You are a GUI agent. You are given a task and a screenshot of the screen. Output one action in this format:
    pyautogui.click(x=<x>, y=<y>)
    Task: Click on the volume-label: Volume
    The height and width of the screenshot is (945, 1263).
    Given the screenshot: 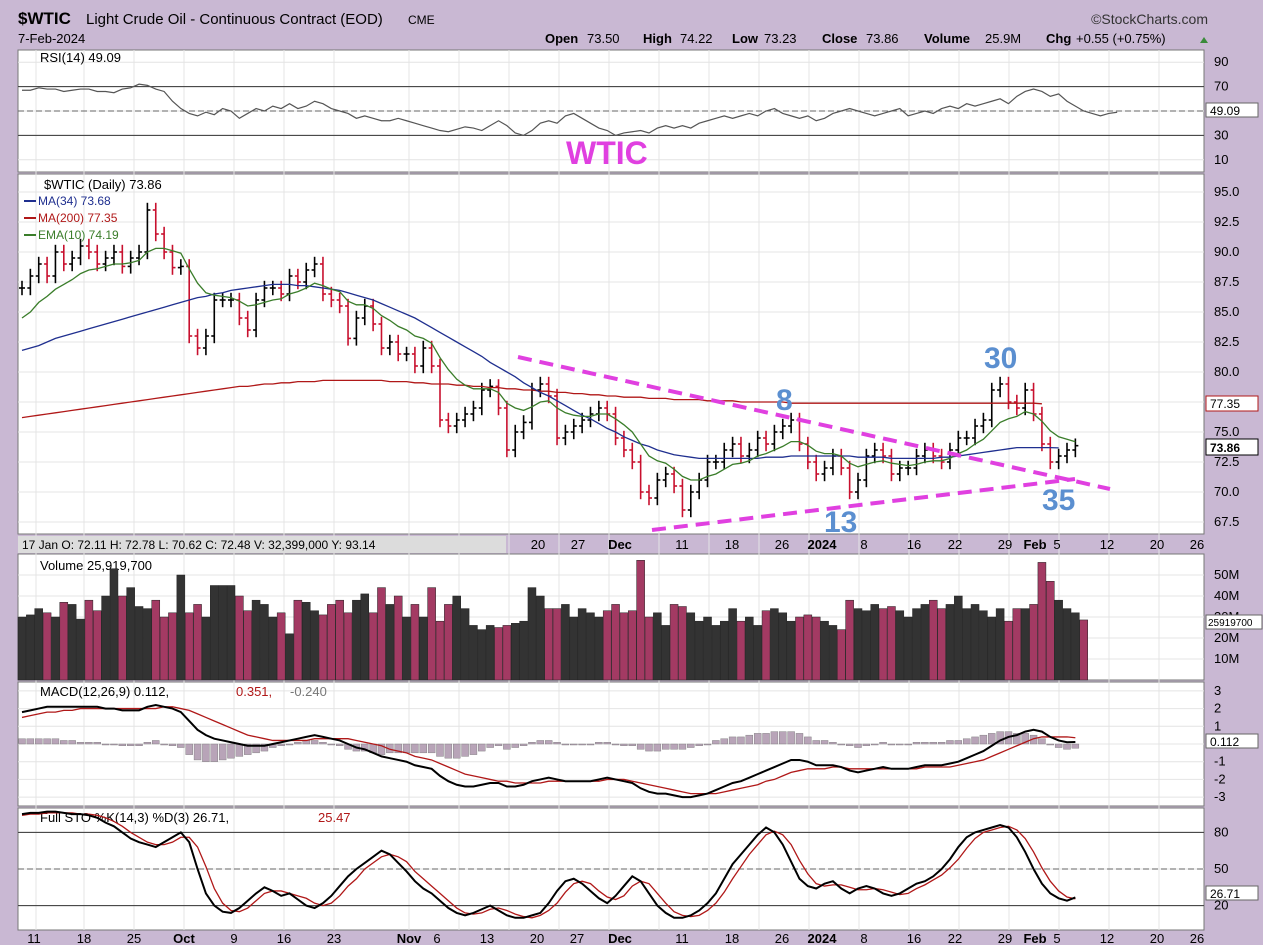 What is the action you would take?
    pyautogui.click(x=947, y=38)
    